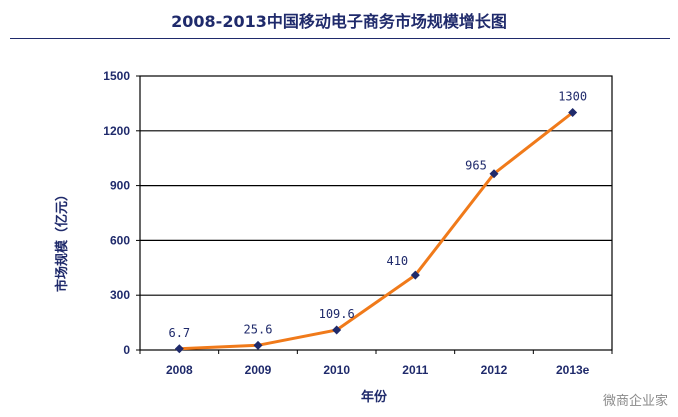 The width and height of the screenshot is (678, 417). Describe the element at coordinates (376, 363) in the screenshot. I see `x-axis-ticks: 2008 2009 2010 2011 2012 2013e` at that location.